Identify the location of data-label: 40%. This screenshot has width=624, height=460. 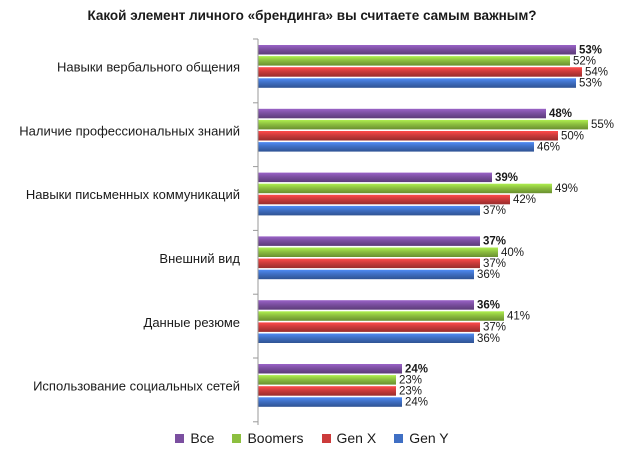
(512, 253).